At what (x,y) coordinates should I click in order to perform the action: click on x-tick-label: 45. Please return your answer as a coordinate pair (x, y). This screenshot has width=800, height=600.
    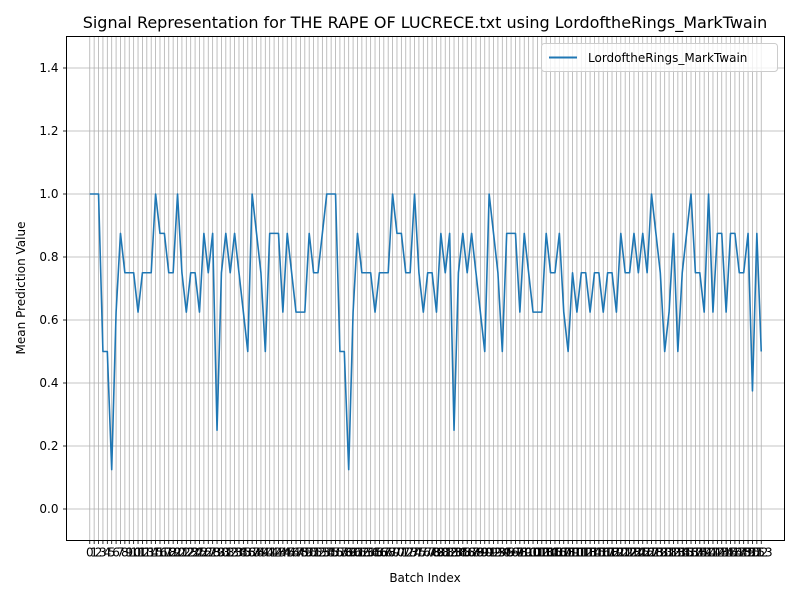
    Looking at the image, I should click on (287, 553).